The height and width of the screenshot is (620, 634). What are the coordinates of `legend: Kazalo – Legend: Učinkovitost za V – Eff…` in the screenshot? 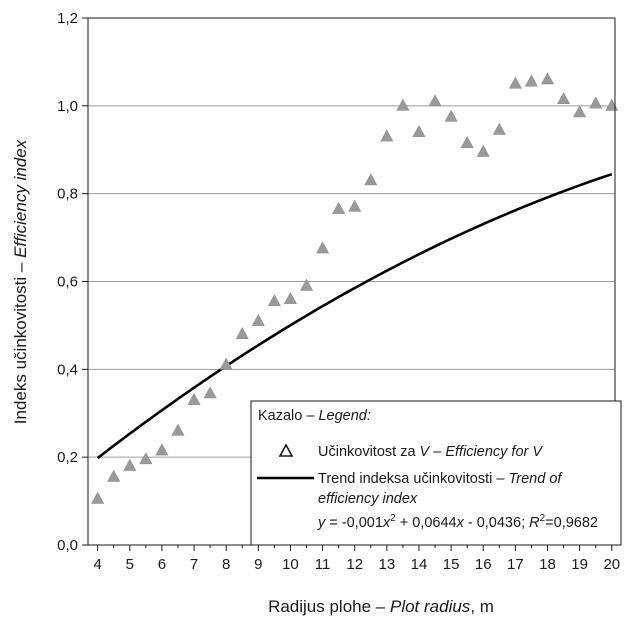 It's located at (436, 473).